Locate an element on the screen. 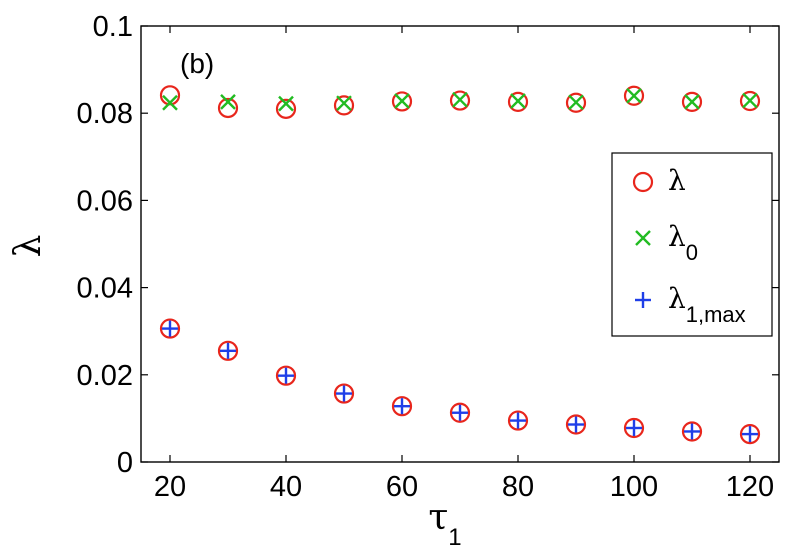 The image size is (789, 558). x-tick-label: 100 is located at coordinates (634, 487).